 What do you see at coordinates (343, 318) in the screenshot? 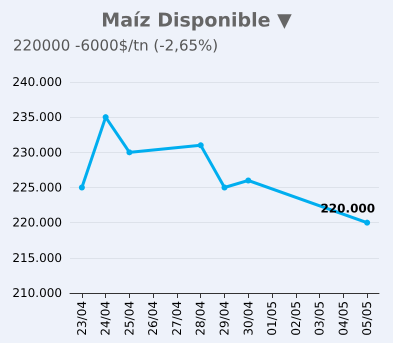
I see `x-tick-label: 04/05` at bounding box center [343, 318].